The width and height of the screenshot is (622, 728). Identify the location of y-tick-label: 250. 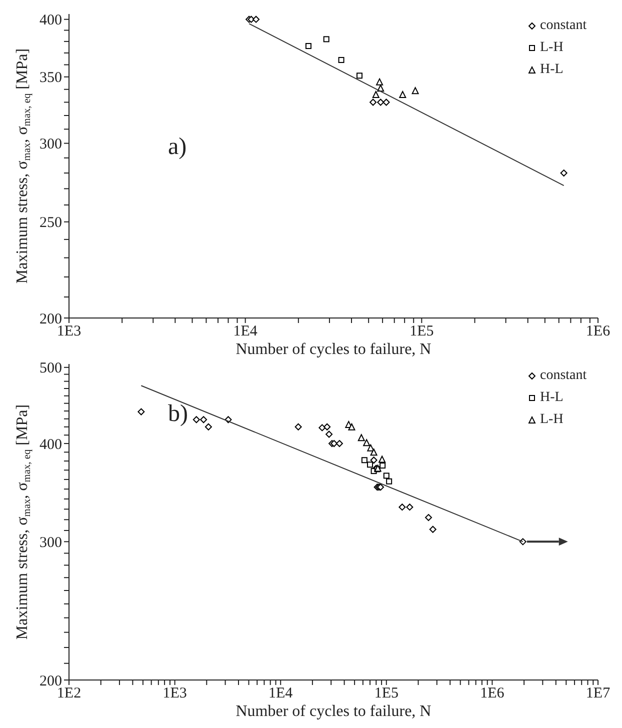
(51, 223).